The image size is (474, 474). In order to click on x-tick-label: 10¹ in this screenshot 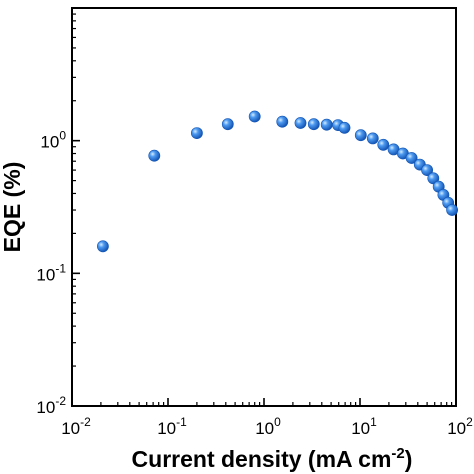, I will do `click(364, 426)`.